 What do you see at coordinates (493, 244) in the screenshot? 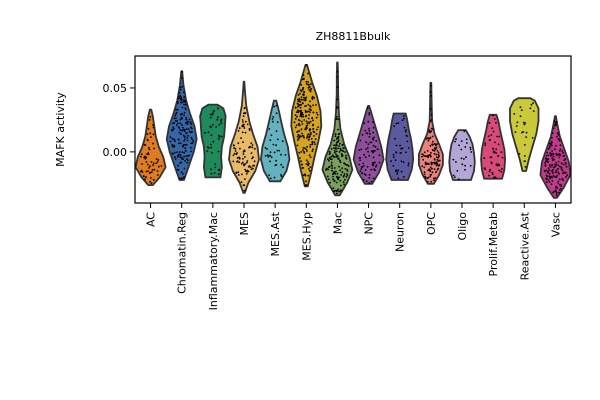
I see `x-tick-label: Prolif.Metab` at bounding box center [493, 244].